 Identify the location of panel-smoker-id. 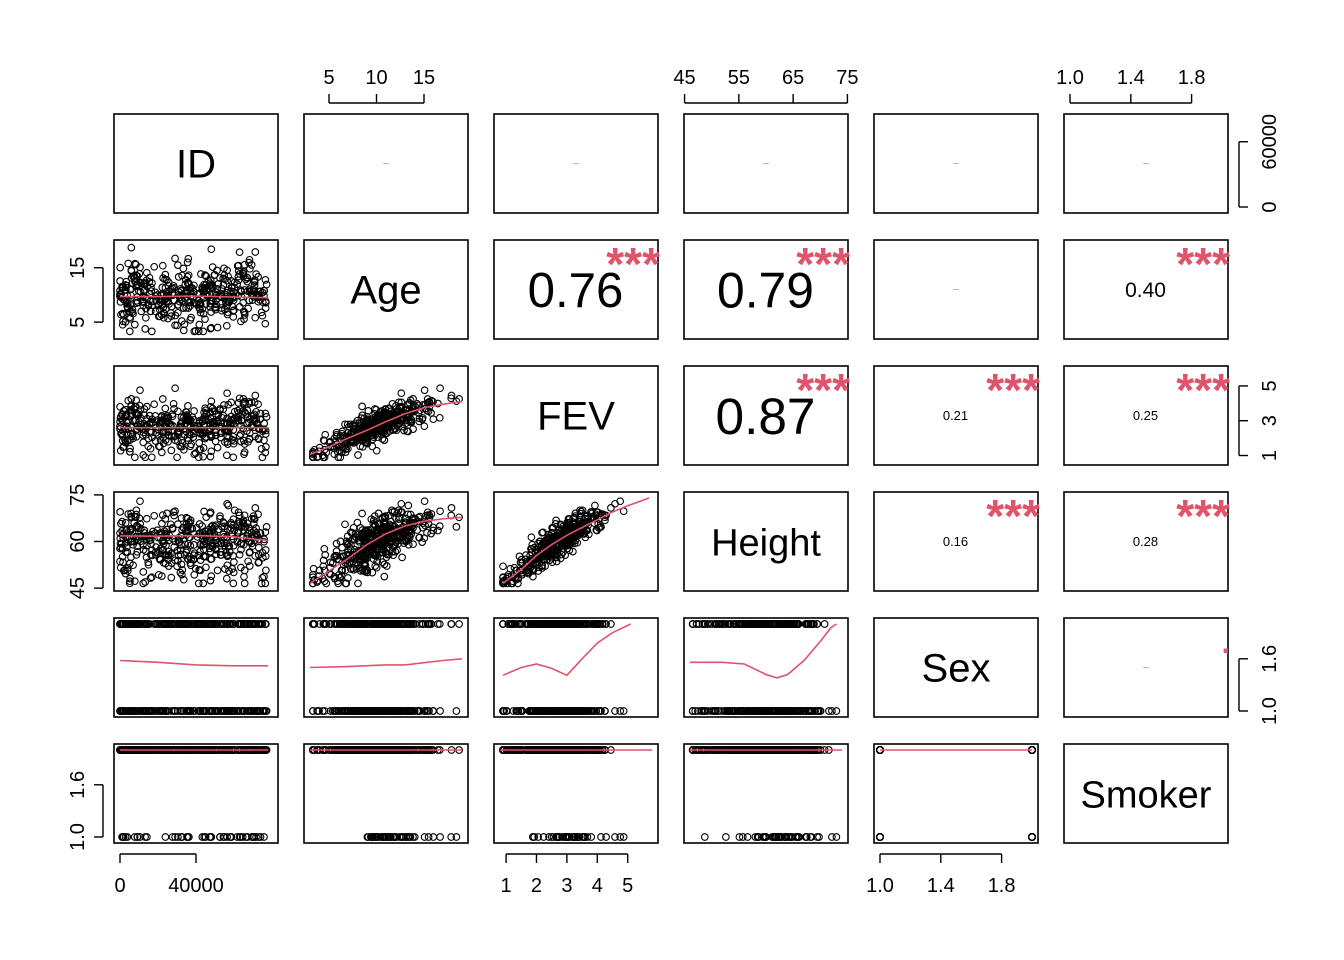
(196, 793).